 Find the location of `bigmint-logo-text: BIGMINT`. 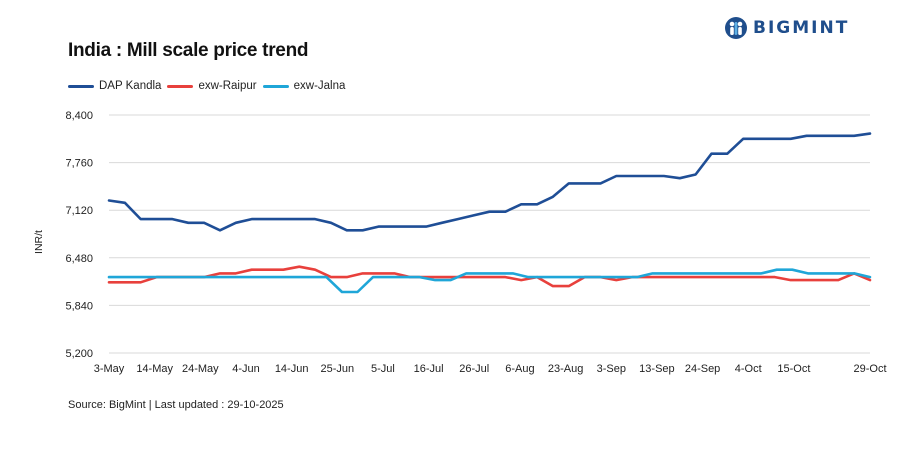

bigmint-logo-text: BIGMINT is located at coordinates (801, 28).